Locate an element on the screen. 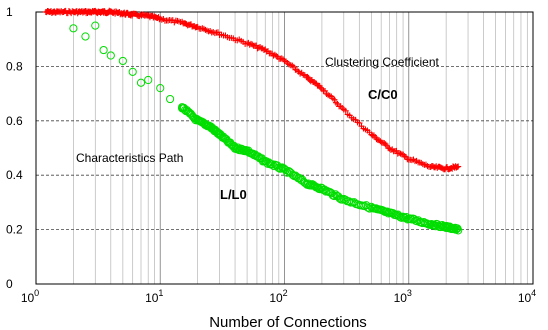 This screenshot has height=330, width=548. y-tick-label: 0.2 is located at coordinates (14, 230).